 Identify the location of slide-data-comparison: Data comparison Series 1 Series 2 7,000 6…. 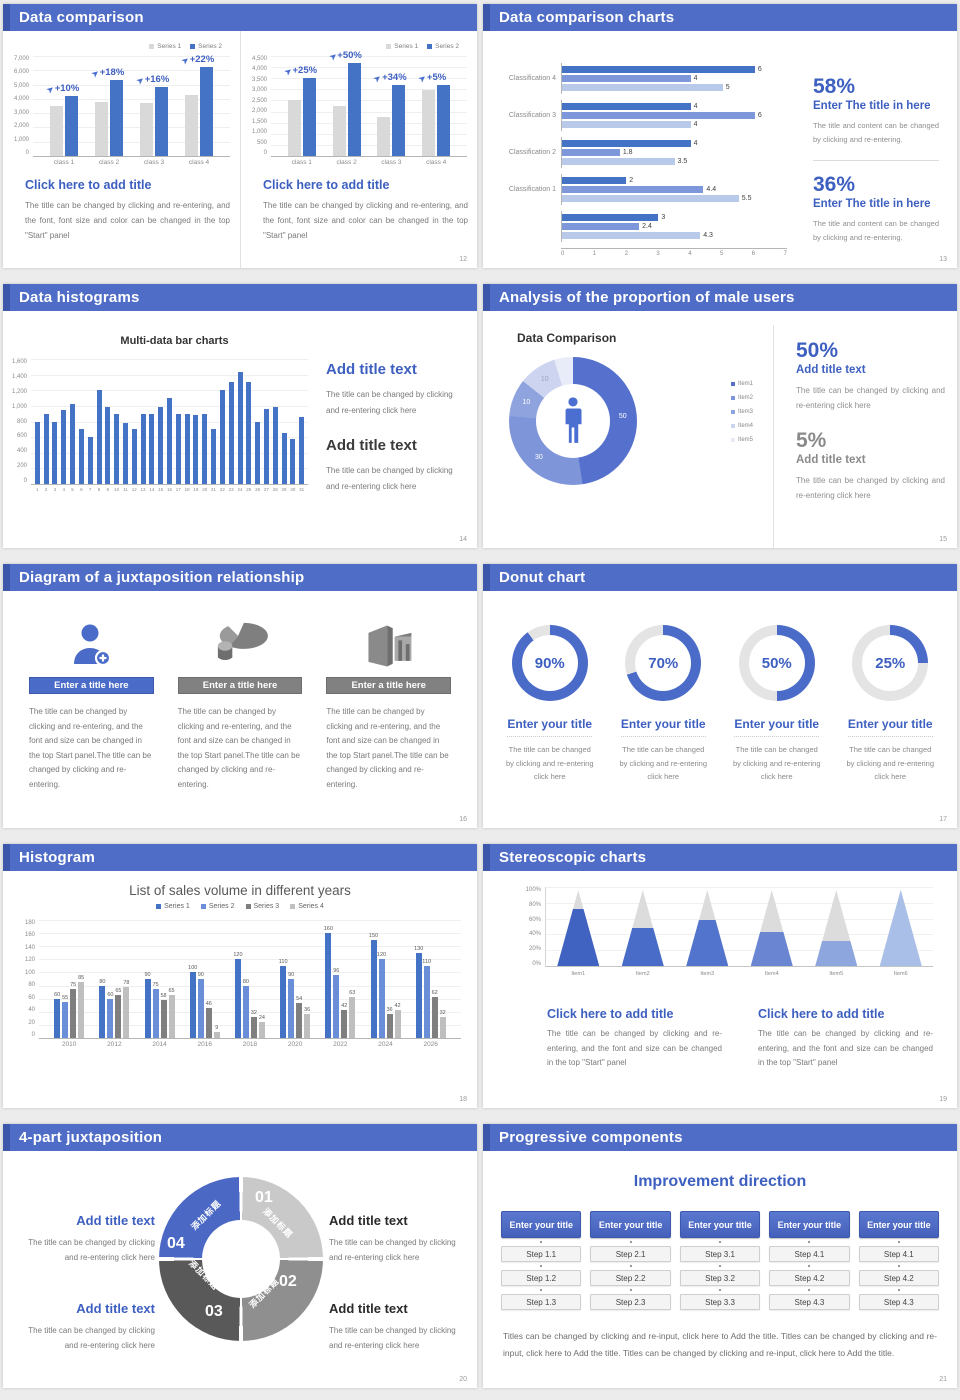
(240, 136).